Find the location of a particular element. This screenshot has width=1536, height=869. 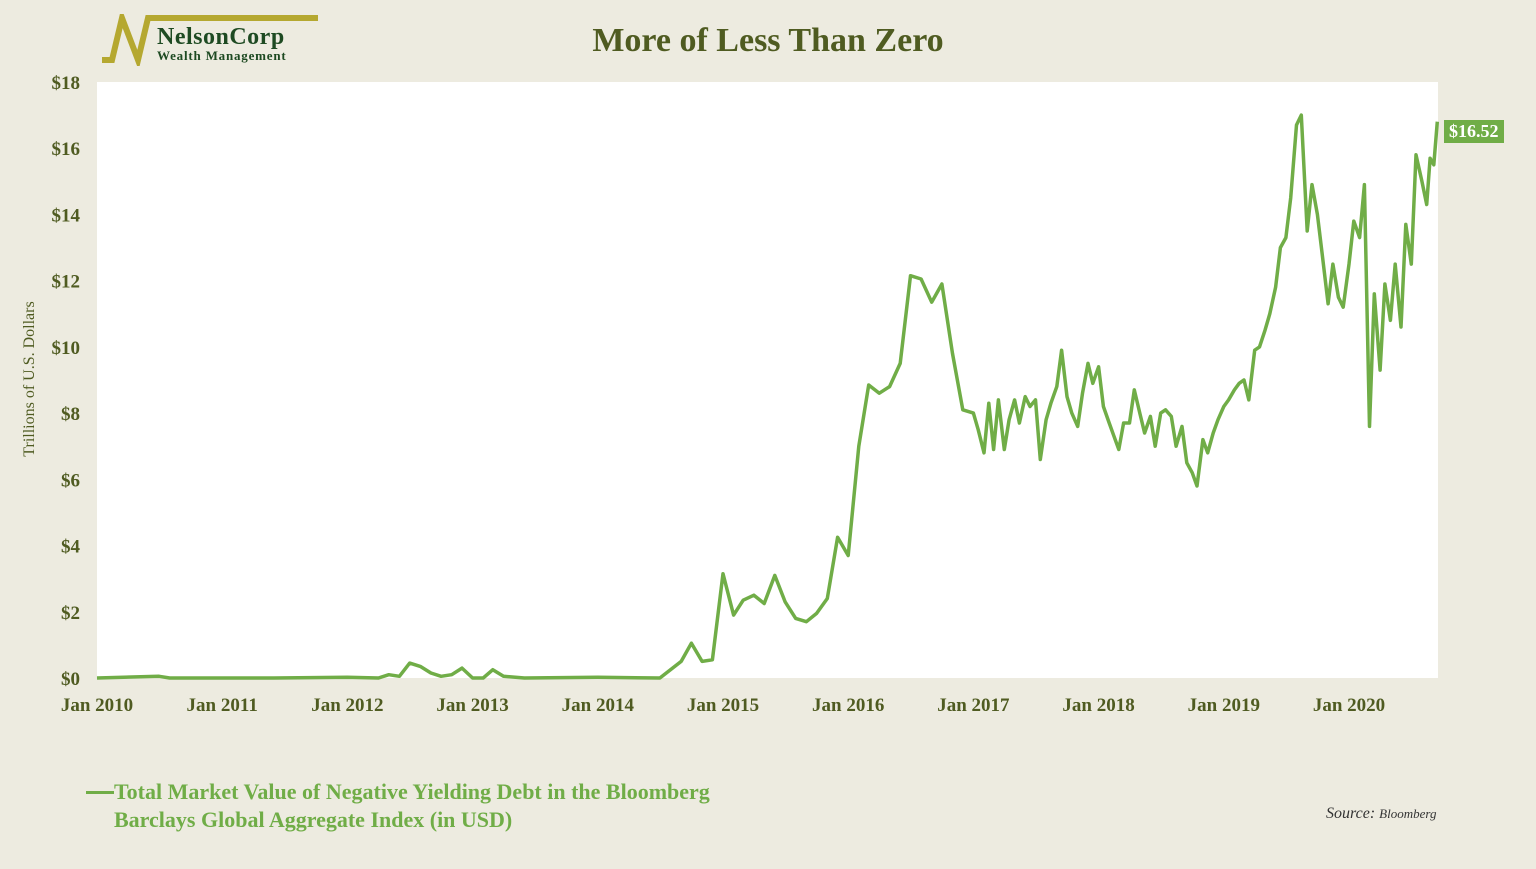

x-tick-label: Jan 2011 is located at coordinates (222, 705).